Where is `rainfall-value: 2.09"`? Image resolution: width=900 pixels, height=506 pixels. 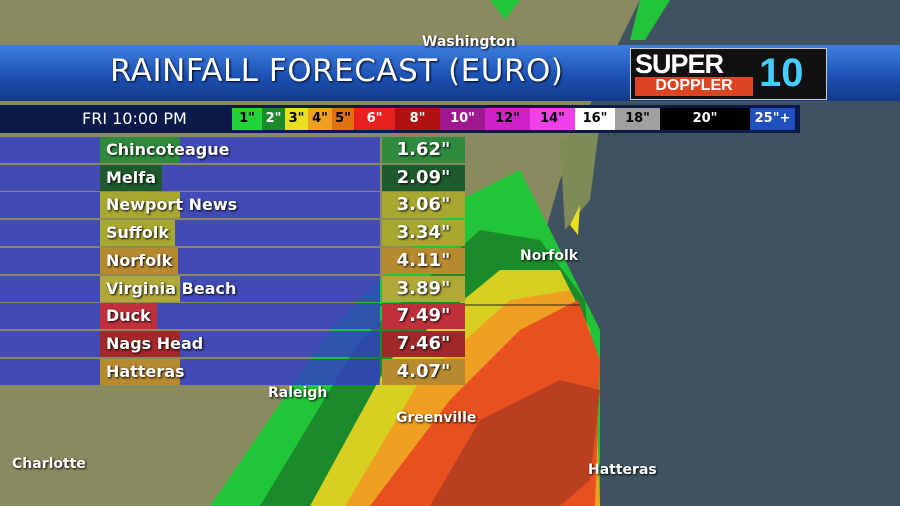 rainfall-value: 2.09" is located at coordinates (423, 177).